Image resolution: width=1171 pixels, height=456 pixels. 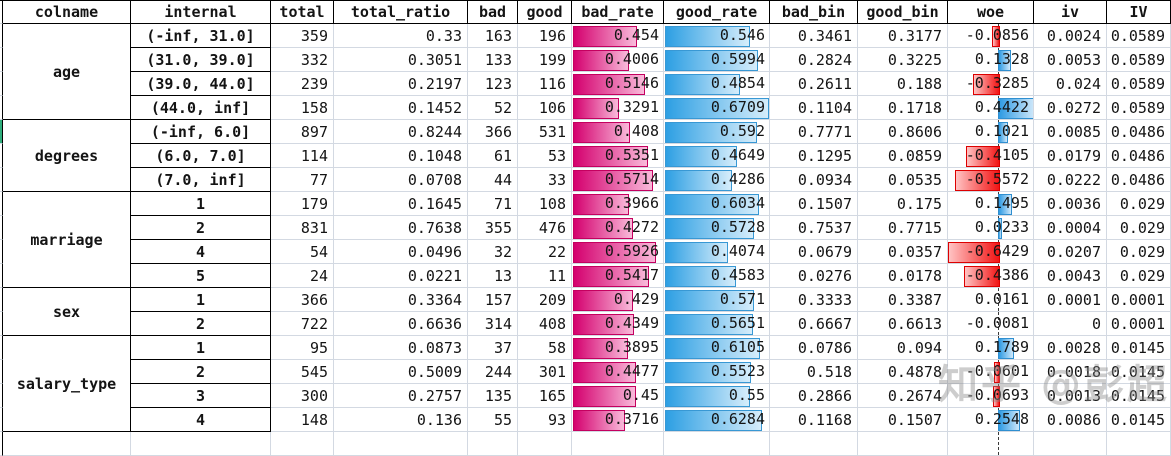 What do you see at coordinates (618, 84) in the screenshot?
I see `cell-bad_rate: 0.5146` at bounding box center [618, 84].